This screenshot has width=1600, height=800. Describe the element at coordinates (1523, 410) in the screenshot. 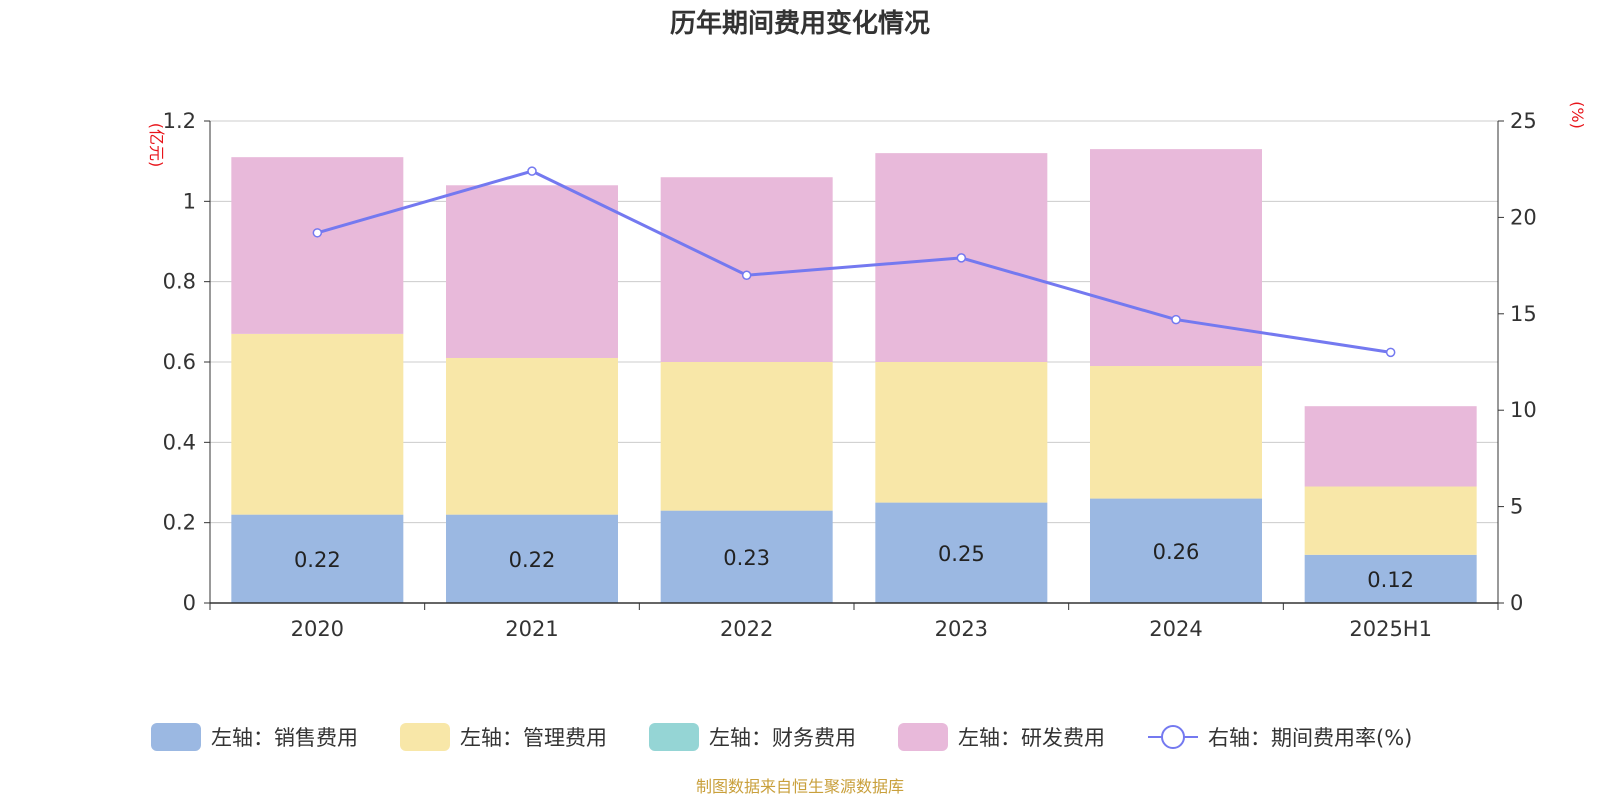

I see `right-tick-label: 10` at that location.